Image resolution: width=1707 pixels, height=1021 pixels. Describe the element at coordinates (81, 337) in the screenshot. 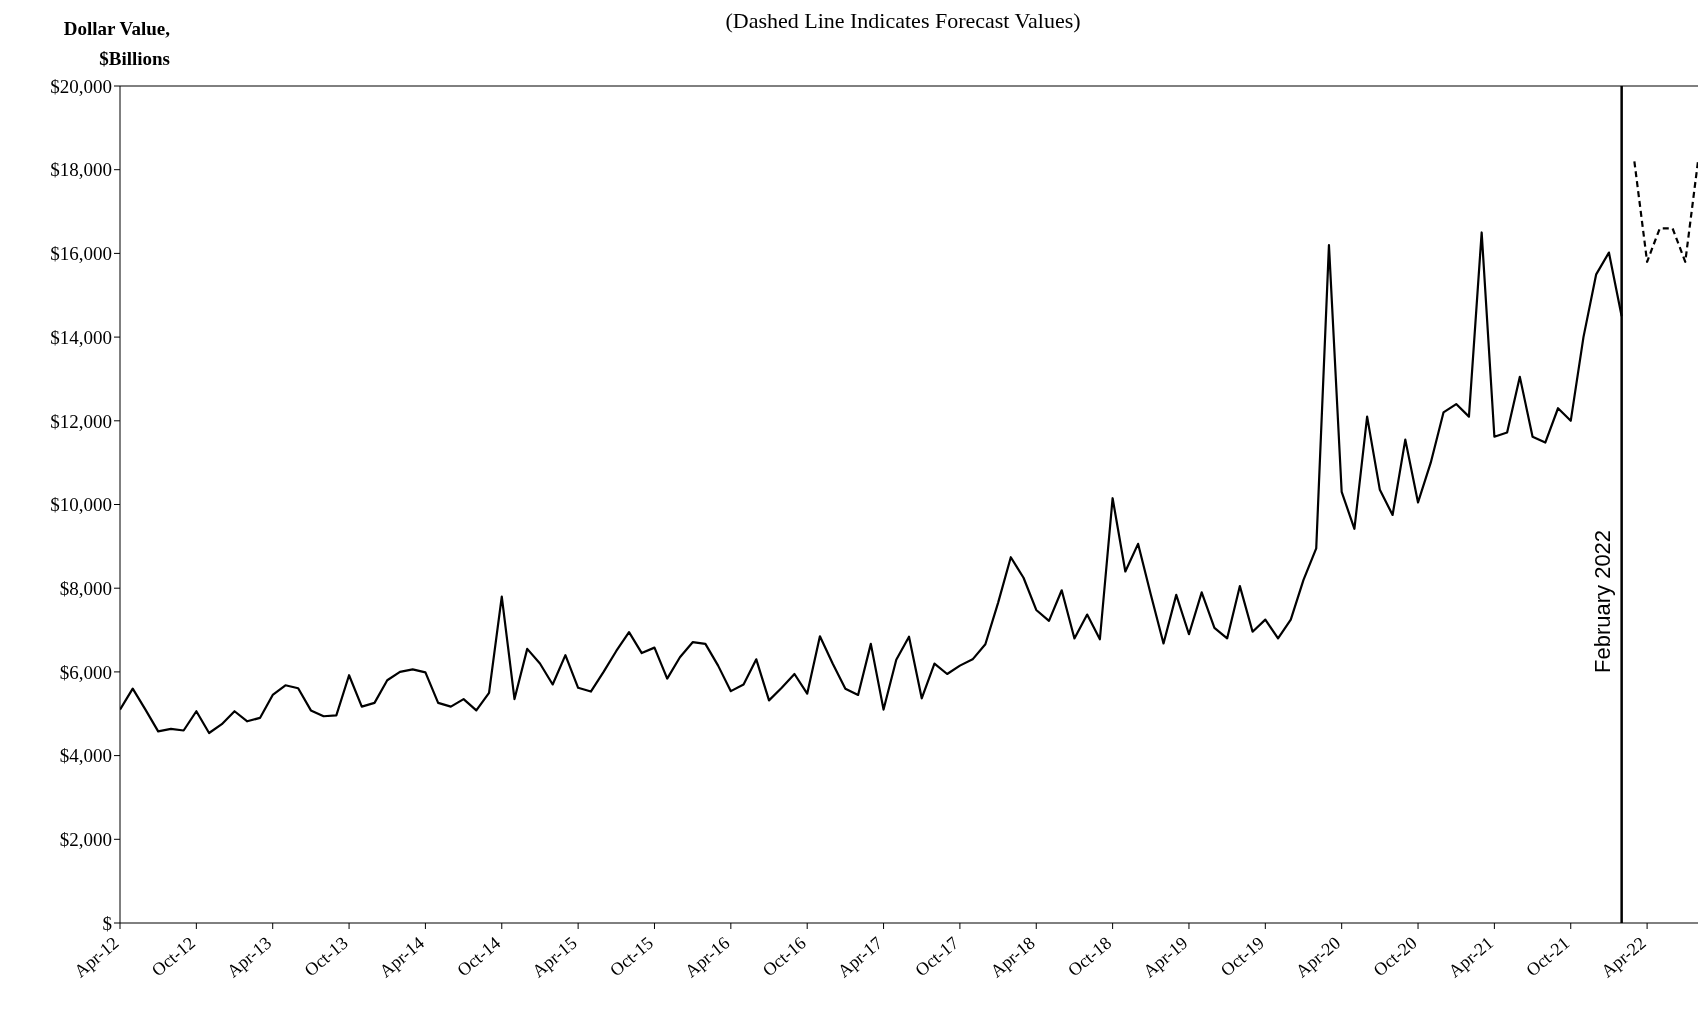

I see `y-tick-label: $14,000` at that location.